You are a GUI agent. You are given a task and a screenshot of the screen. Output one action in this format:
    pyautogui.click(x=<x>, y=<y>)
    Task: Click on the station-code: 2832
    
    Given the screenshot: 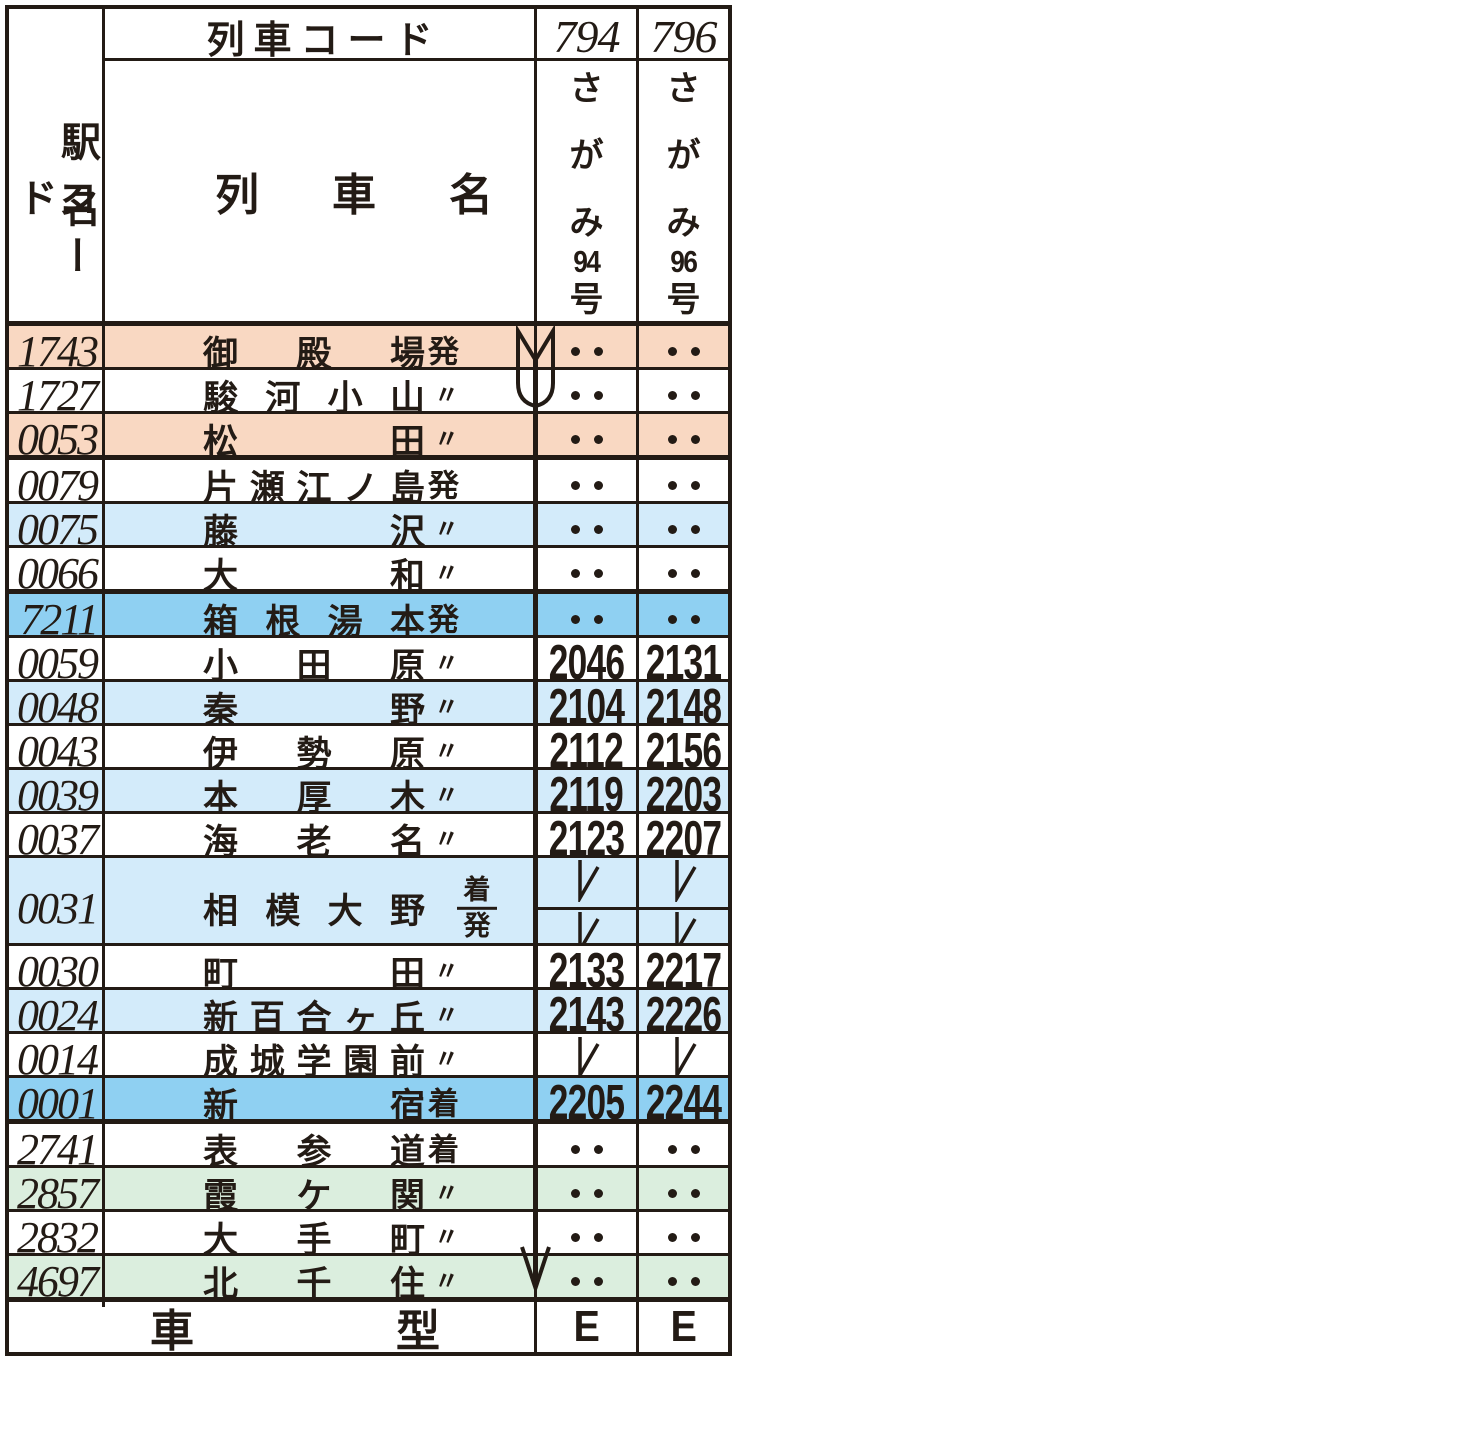 What is the action you would take?
    pyautogui.click(x=58, y=1237)
    